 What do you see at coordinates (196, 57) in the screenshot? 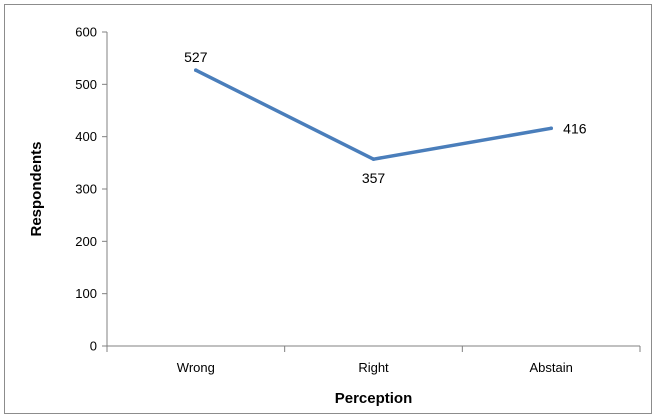
I see `data-label: 527` at bounding box center [196, 57].